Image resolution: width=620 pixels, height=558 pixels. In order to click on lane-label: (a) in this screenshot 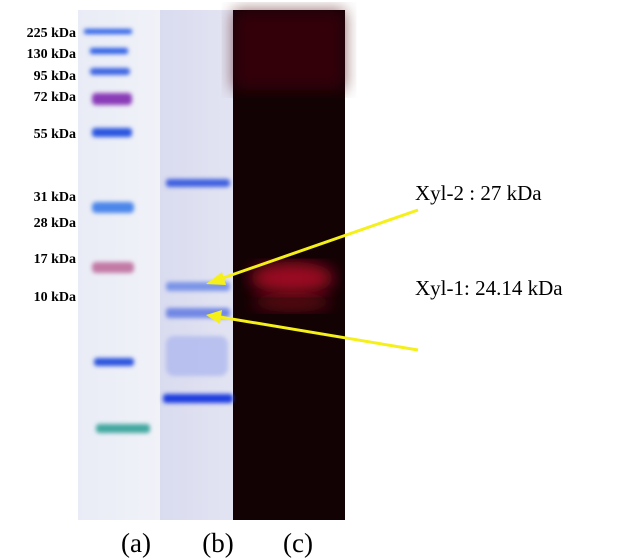, I will do `click(136, 543)`.